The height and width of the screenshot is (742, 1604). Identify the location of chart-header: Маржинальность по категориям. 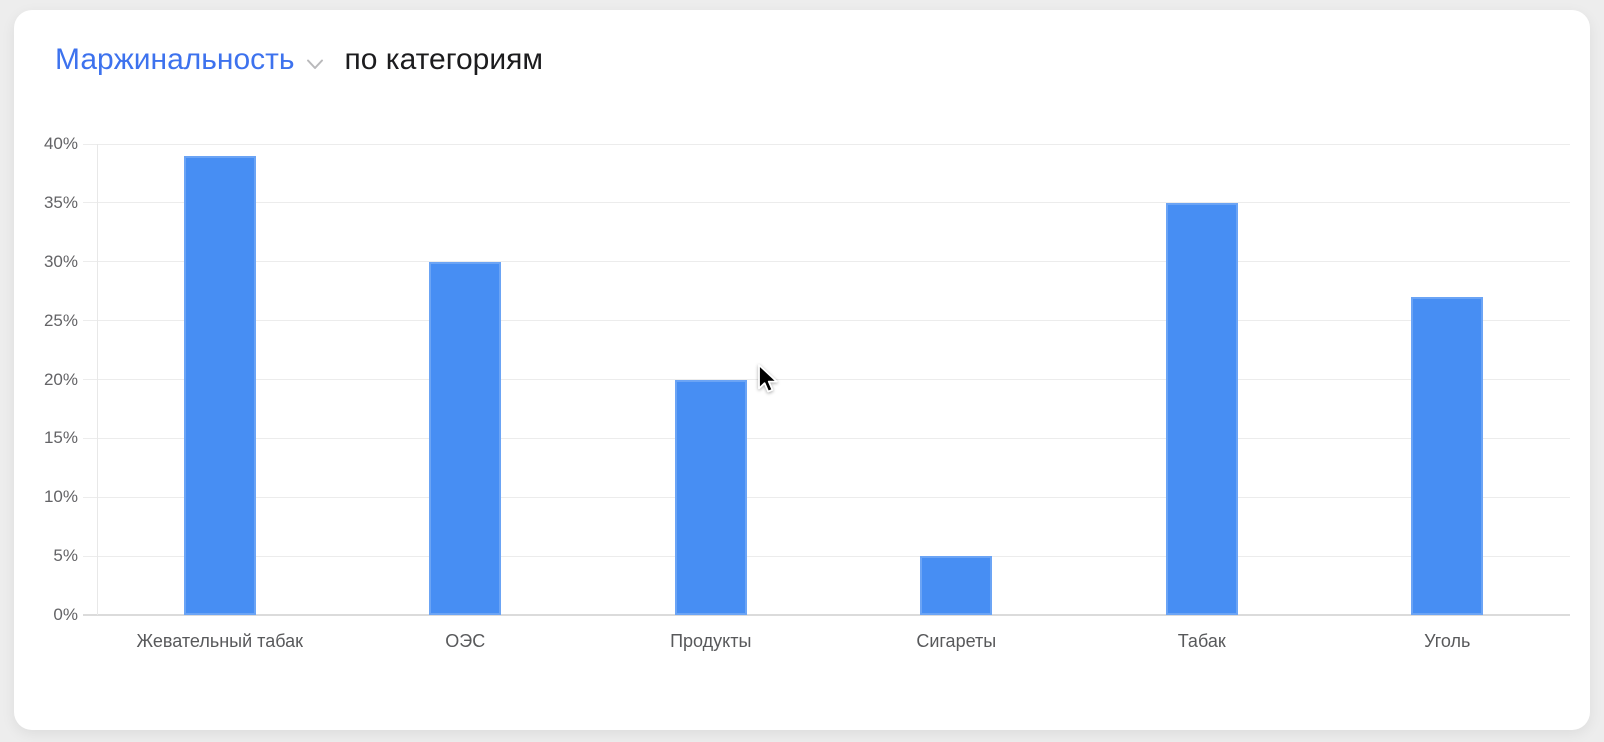
(299, 60).